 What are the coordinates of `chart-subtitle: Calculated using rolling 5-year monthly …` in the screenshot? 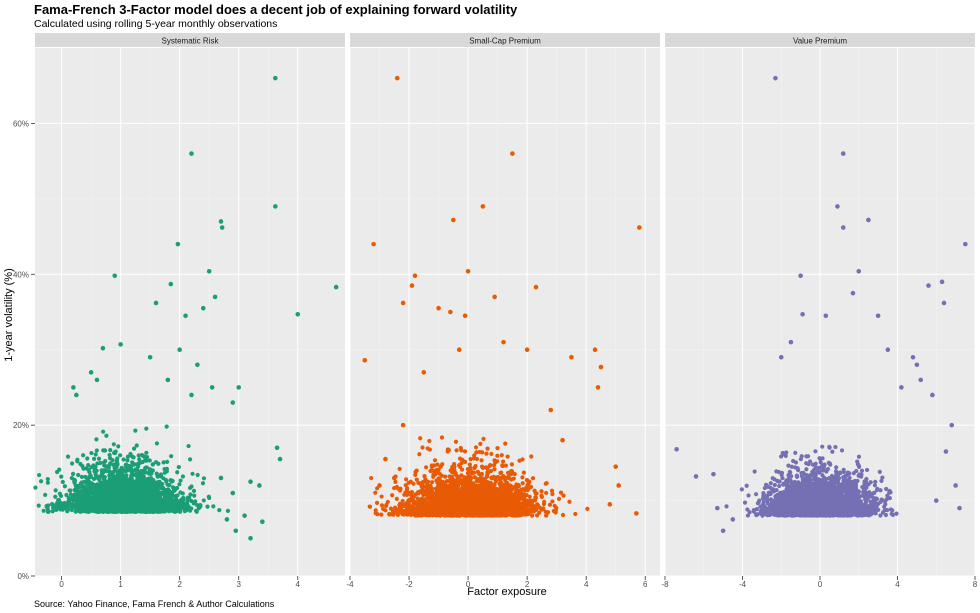 It's located at (156, 24).